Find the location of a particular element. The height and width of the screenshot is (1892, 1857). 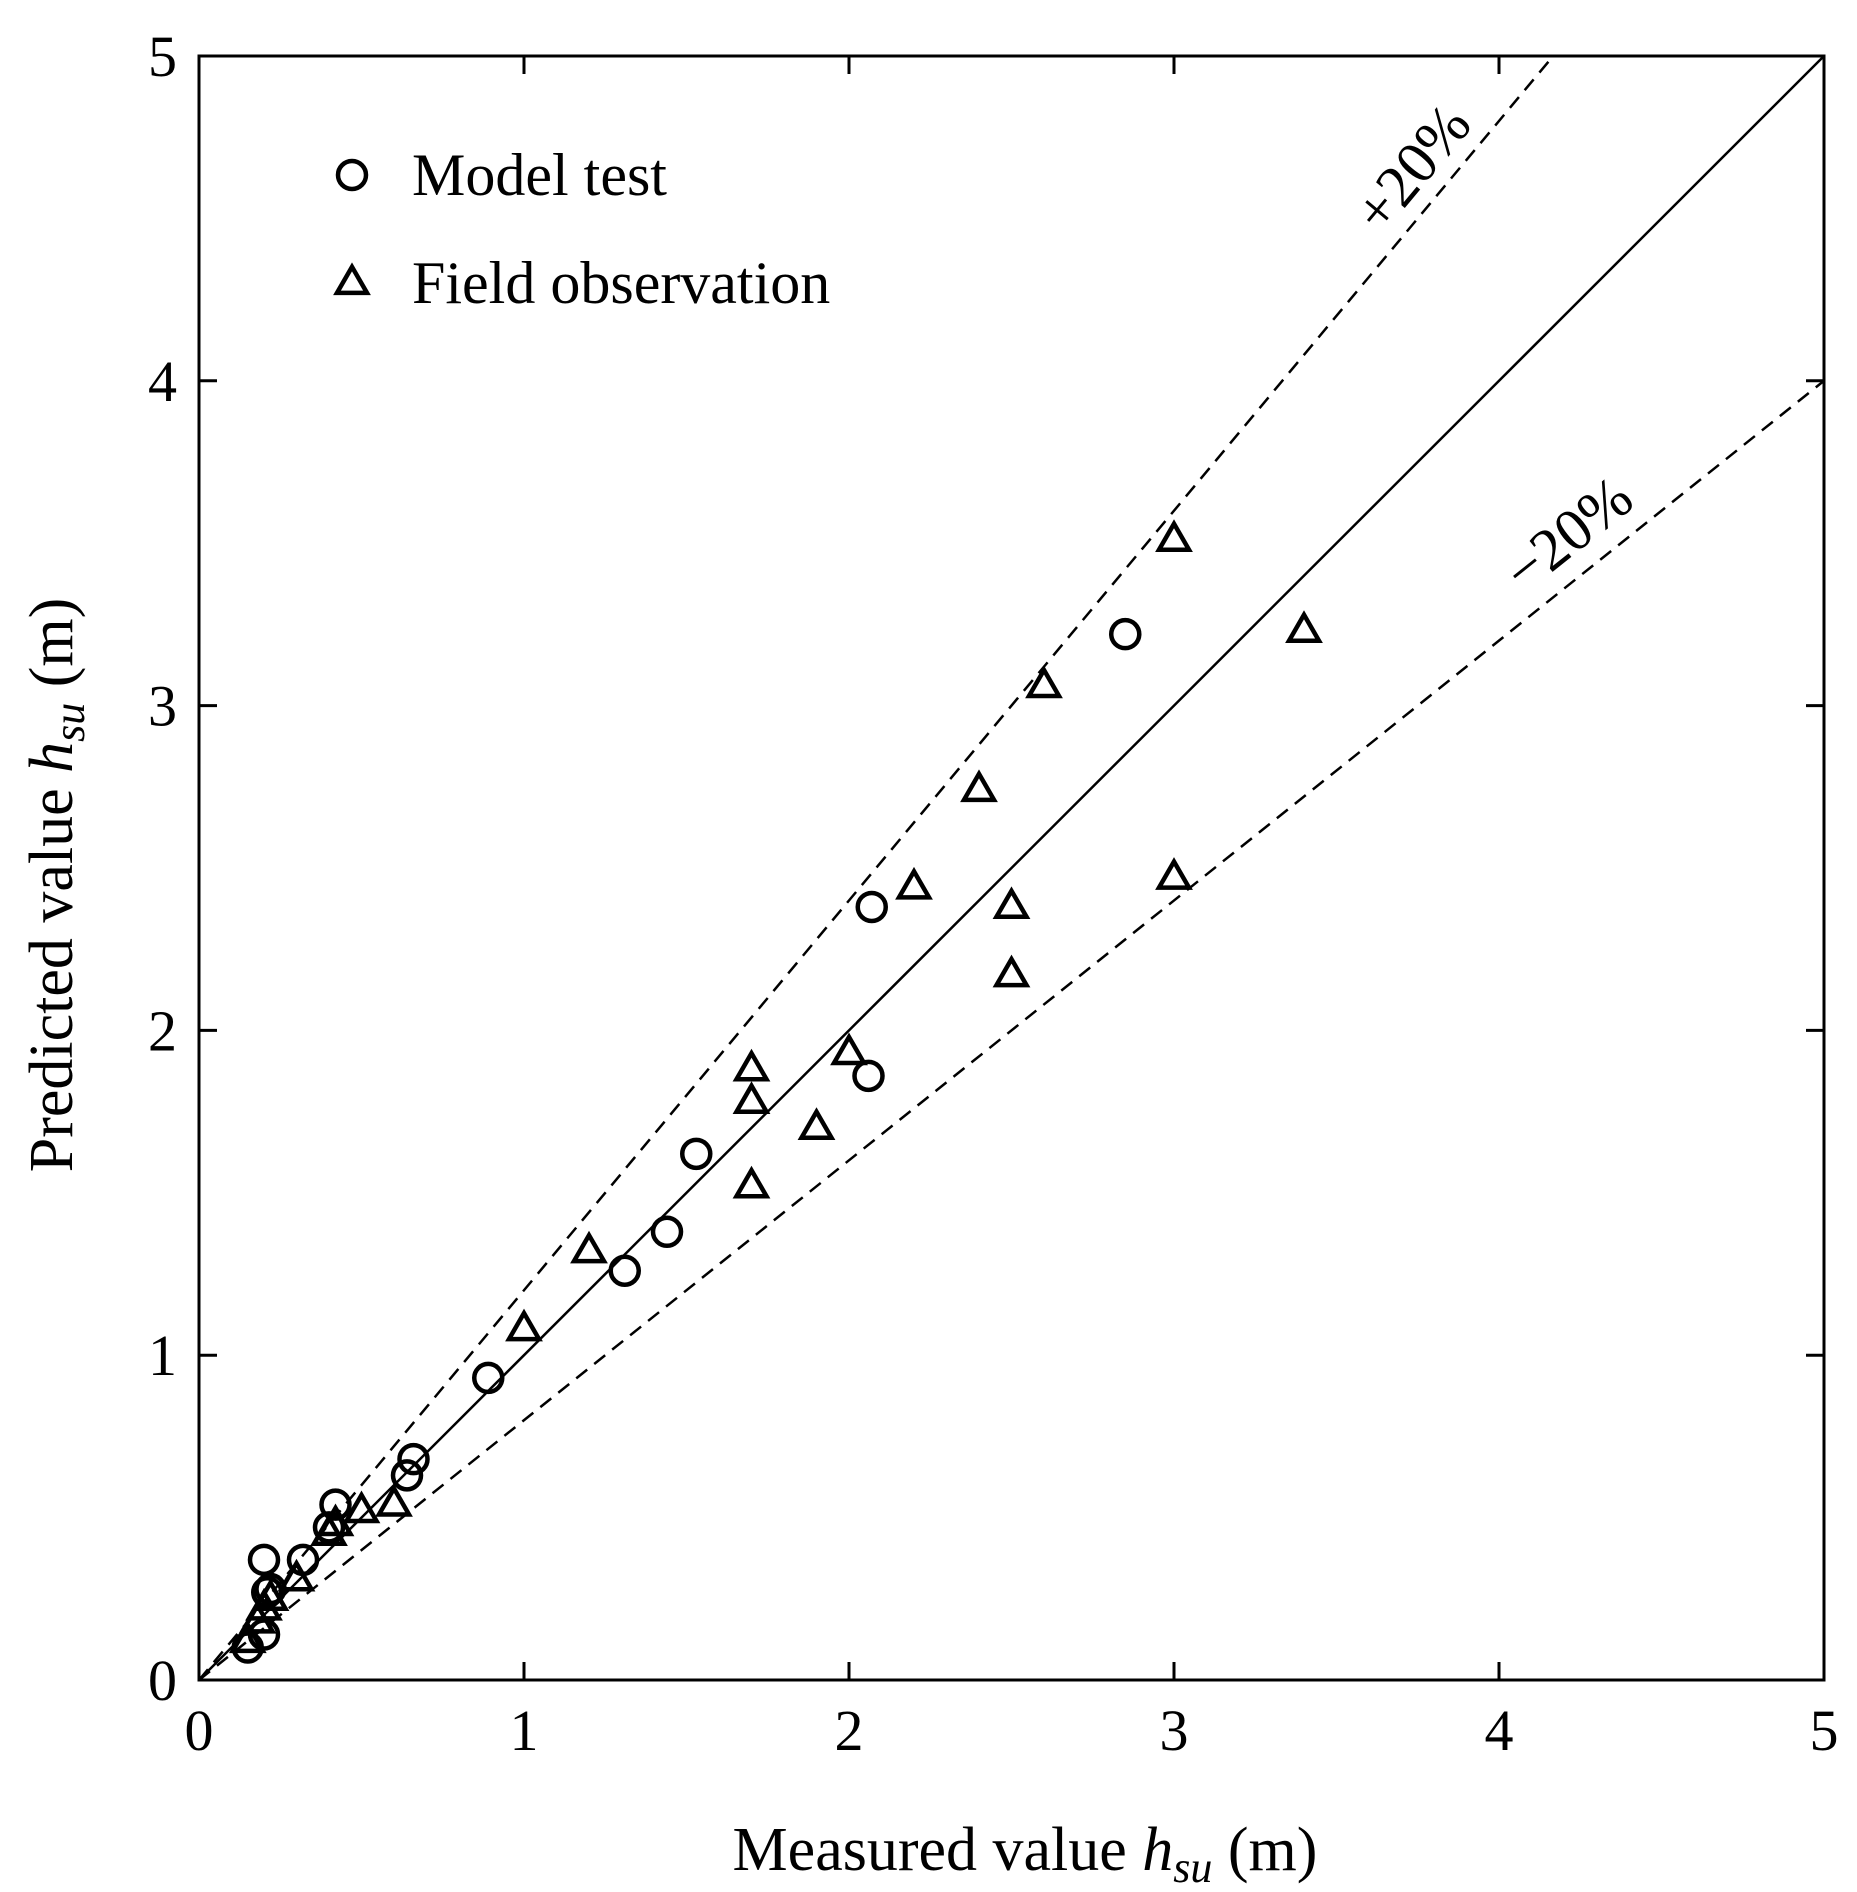

y-axis-label-suffix: (m) is located at coordinates (52, 650).